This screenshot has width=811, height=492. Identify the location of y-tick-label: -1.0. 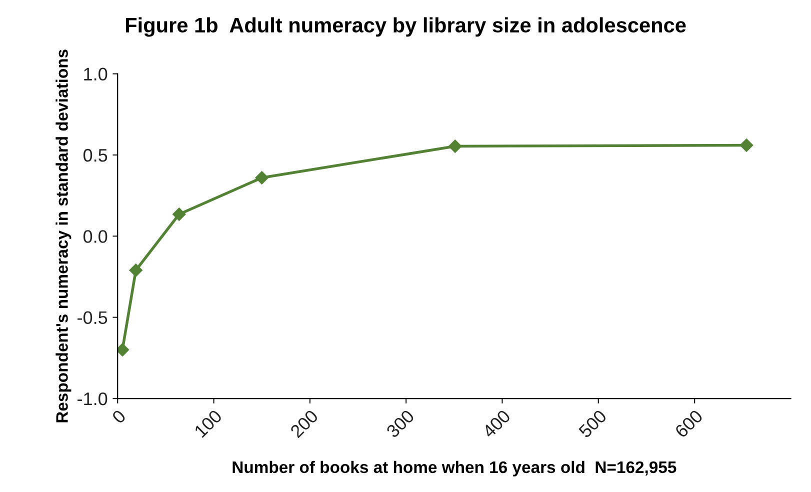
(93, 399).